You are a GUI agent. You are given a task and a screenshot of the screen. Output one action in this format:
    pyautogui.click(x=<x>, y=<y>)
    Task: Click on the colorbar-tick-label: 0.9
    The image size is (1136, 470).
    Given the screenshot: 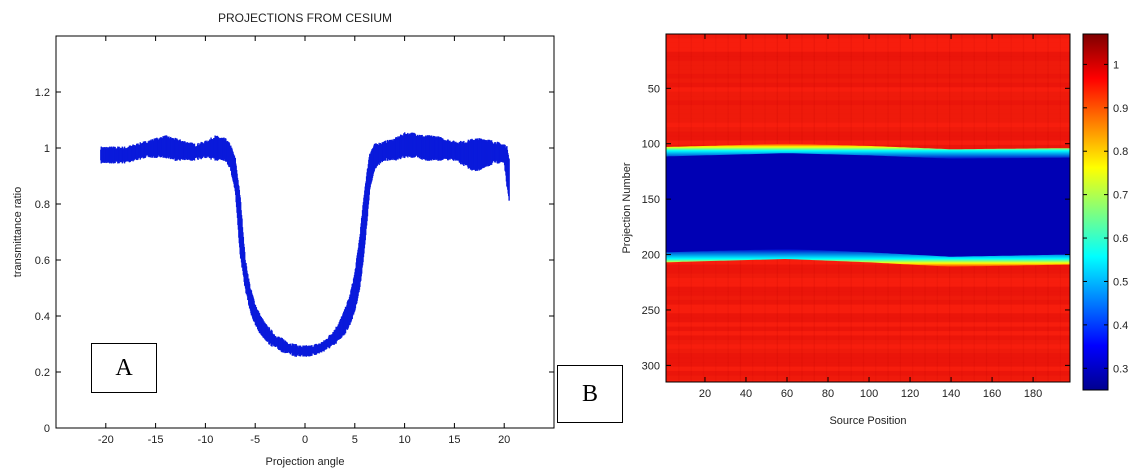 What is the action you would take?
    pyautogui.click(x=1120, y=109)
    